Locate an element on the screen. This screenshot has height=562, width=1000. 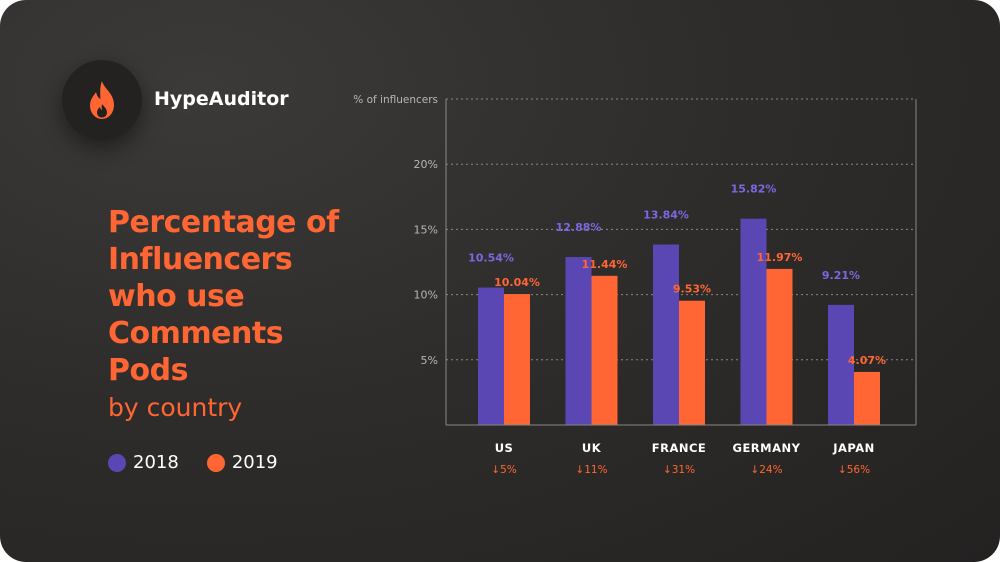
legend-swatch-2018 is located at coordinates (117, 462).